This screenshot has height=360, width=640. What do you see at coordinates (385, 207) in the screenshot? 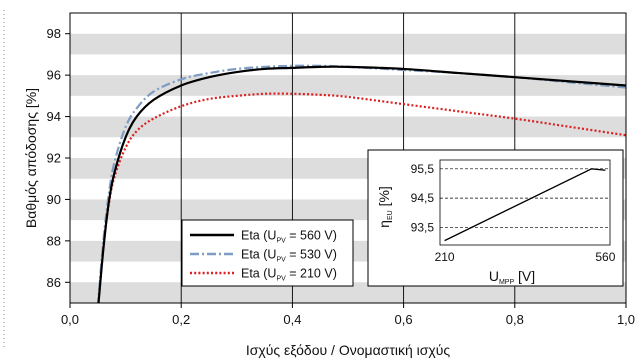
I see `inset-y-axis-label: ηEU [%]` at bounding box center [385, 207].